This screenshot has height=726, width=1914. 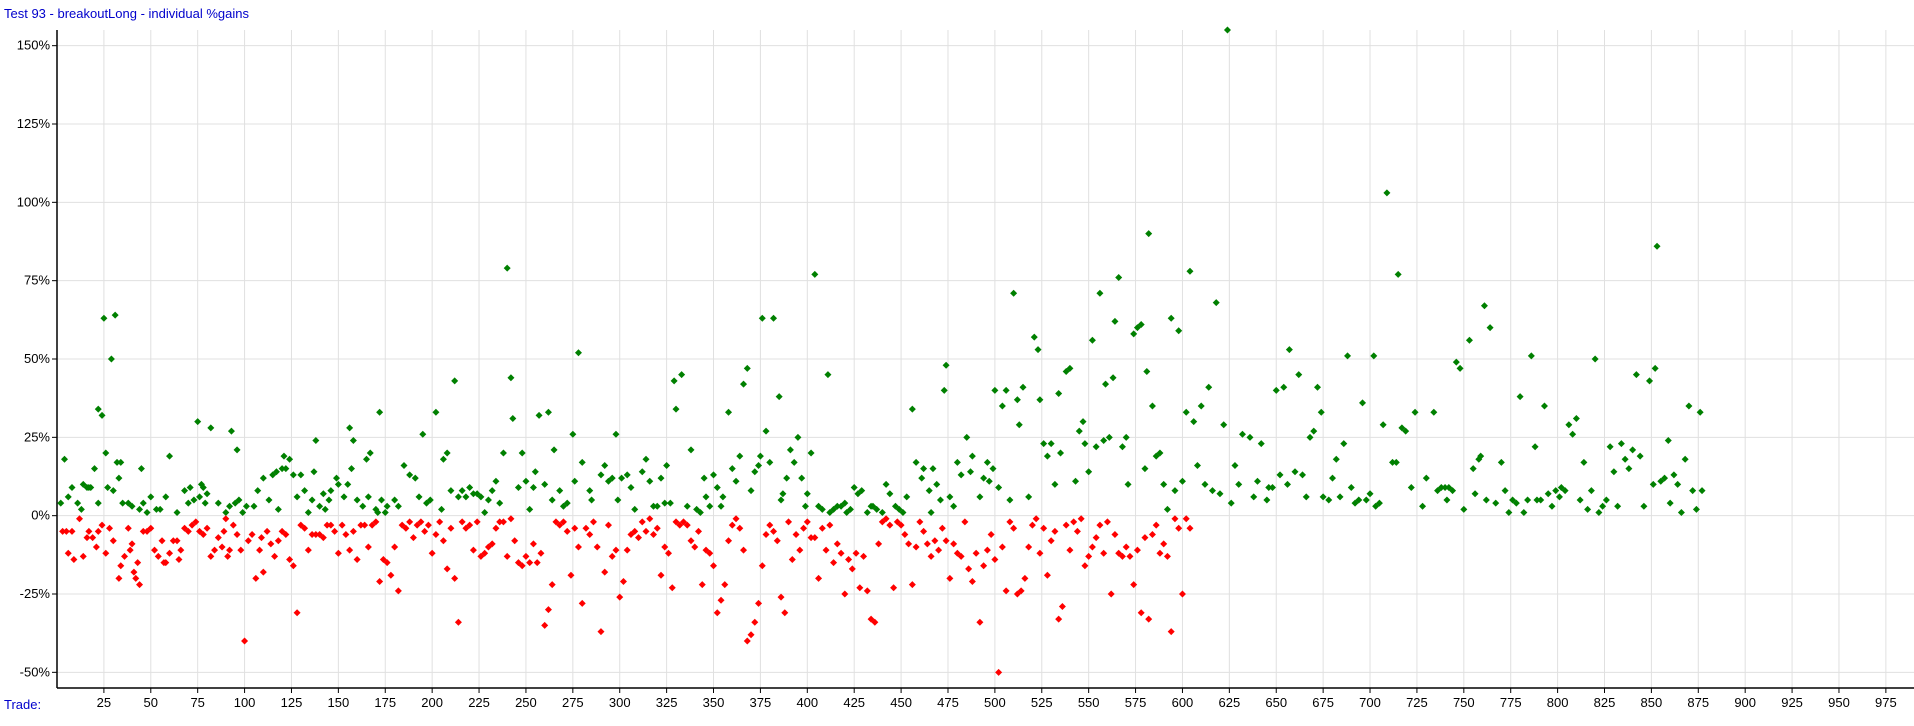 I want to click on x-tick-label: 675, so click(x=1323, y=702).